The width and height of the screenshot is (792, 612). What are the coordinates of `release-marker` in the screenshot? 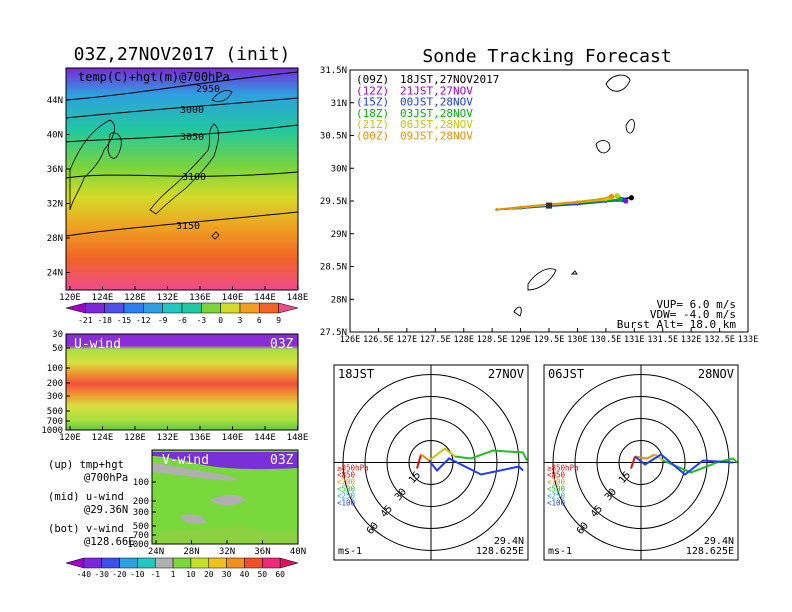 It's located at (549, 205).